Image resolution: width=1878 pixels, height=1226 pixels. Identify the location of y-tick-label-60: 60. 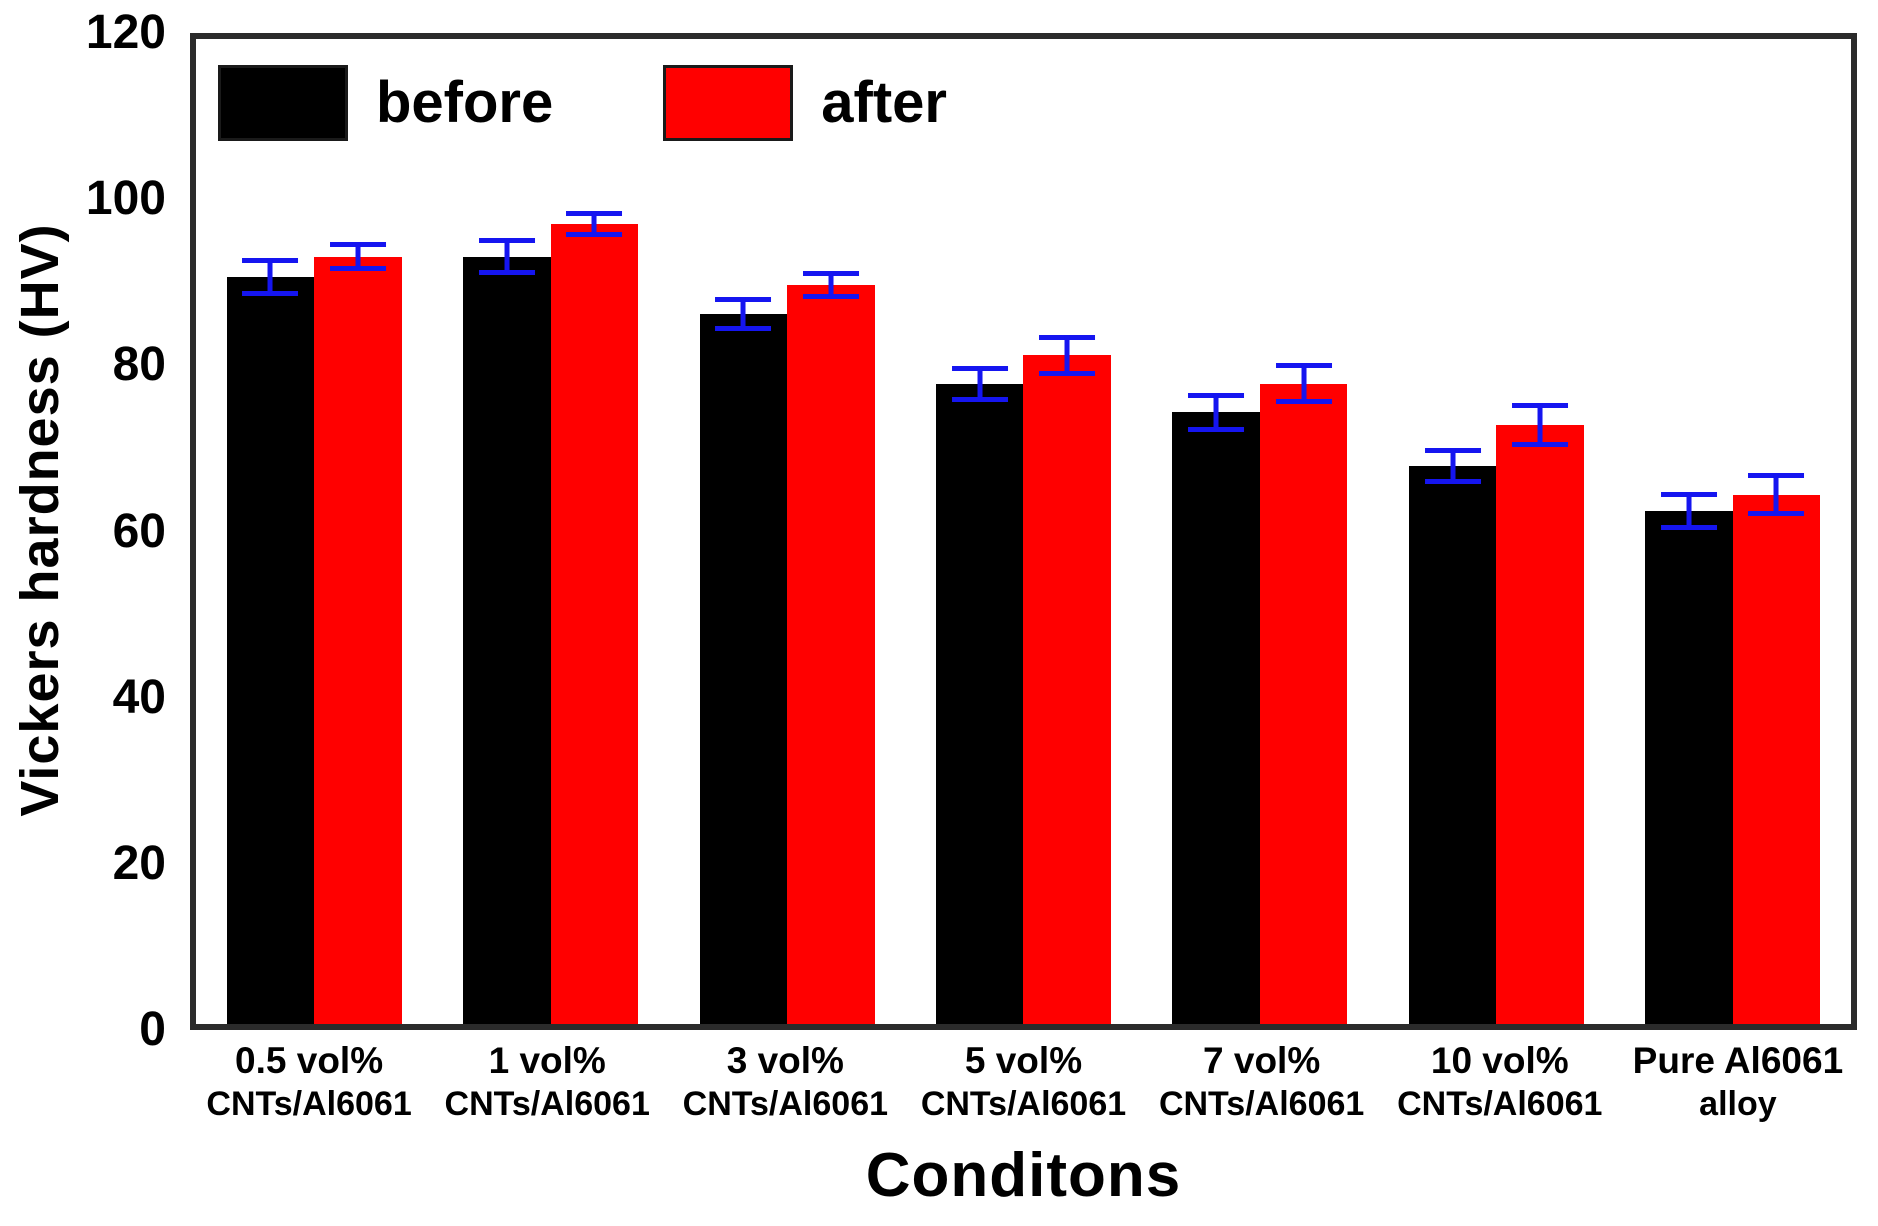
(139, 531).